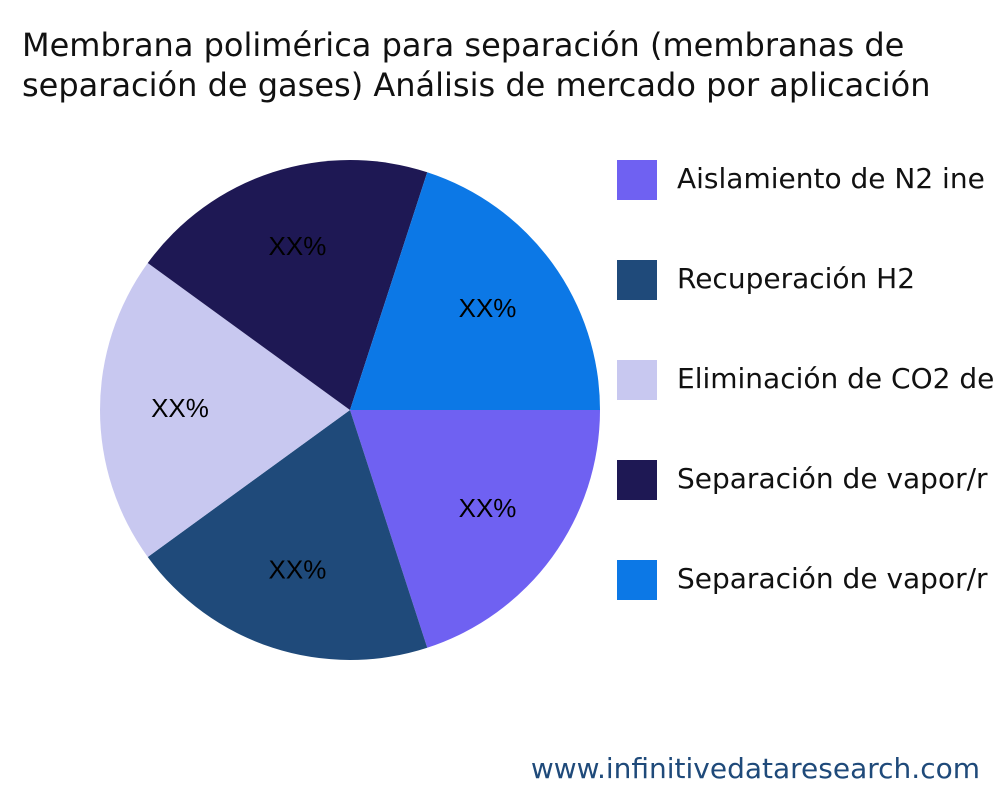  Describe the element at coordinates (796, 278) in the screenshot. I see `legend-label: Recuperación H2` at that location.